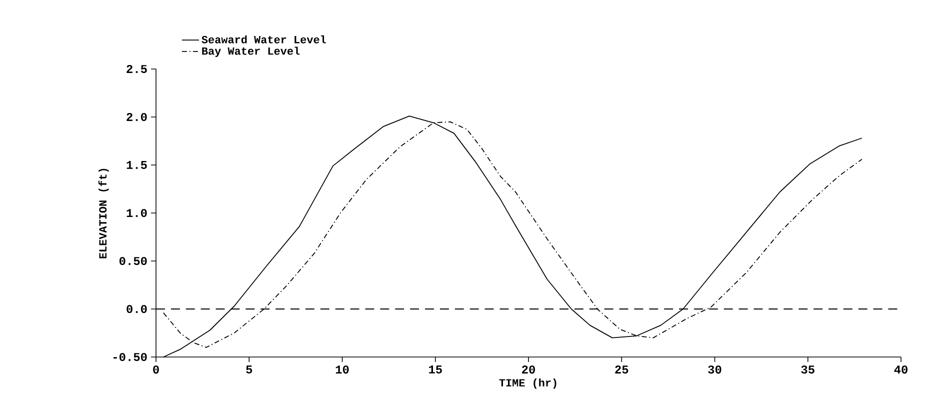 This screenshot has width=931, height=409. I want to click on legend-label: Bay Water Level, so click(251, 51).